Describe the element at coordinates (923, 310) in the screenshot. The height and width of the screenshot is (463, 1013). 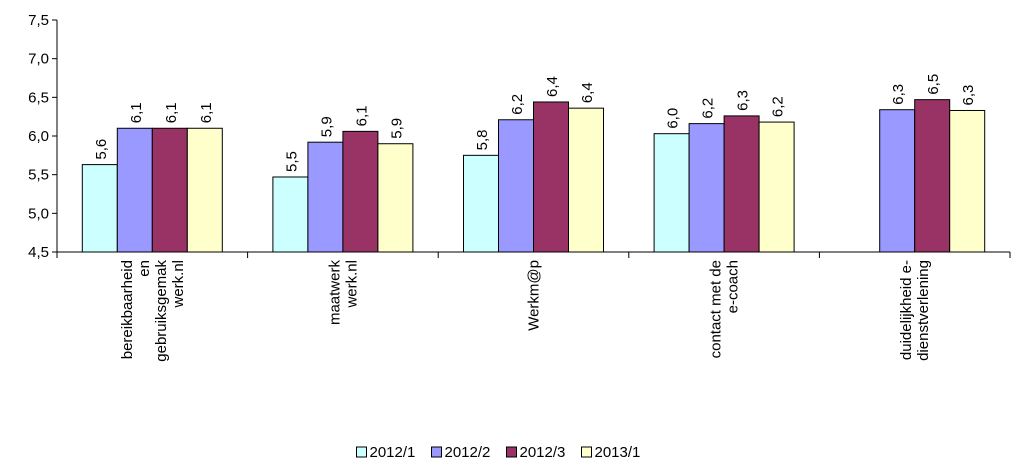
I see `x-tick-label: dienstverlening` at that location.